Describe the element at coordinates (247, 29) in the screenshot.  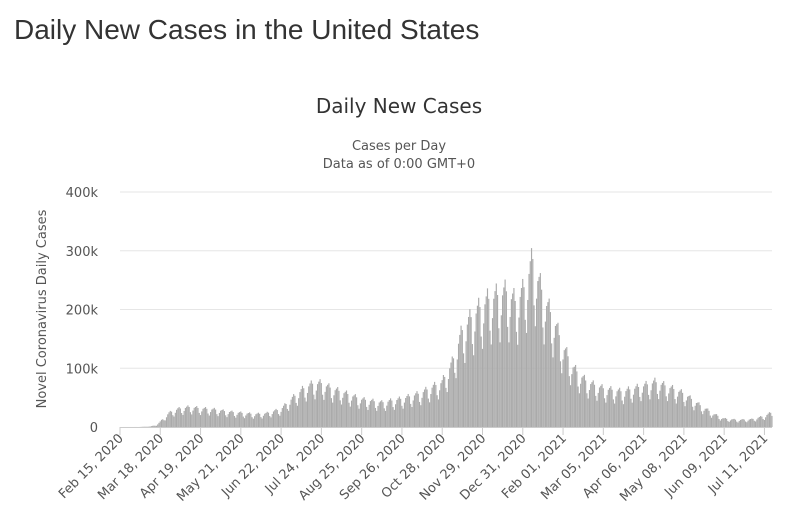
I see `page-title: Daily New Cases in the United States` at that location.